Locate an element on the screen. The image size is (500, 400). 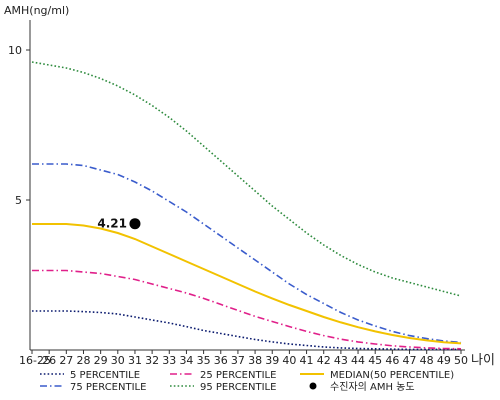
x-tick-label: 35 is located at coordinates (204, 360).